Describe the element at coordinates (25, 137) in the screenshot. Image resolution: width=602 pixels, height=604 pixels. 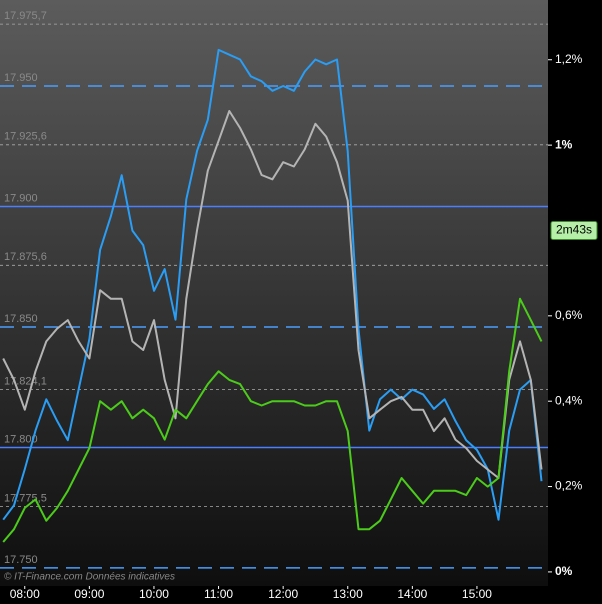
I see `y-tick-label: 17.925,6` at that location.